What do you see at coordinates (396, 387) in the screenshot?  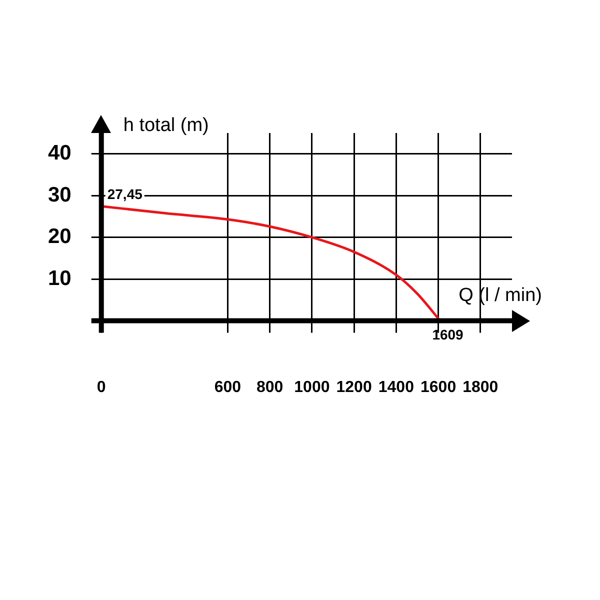 I see `x-tick-label: 1400` at bounding box center [396, 387].